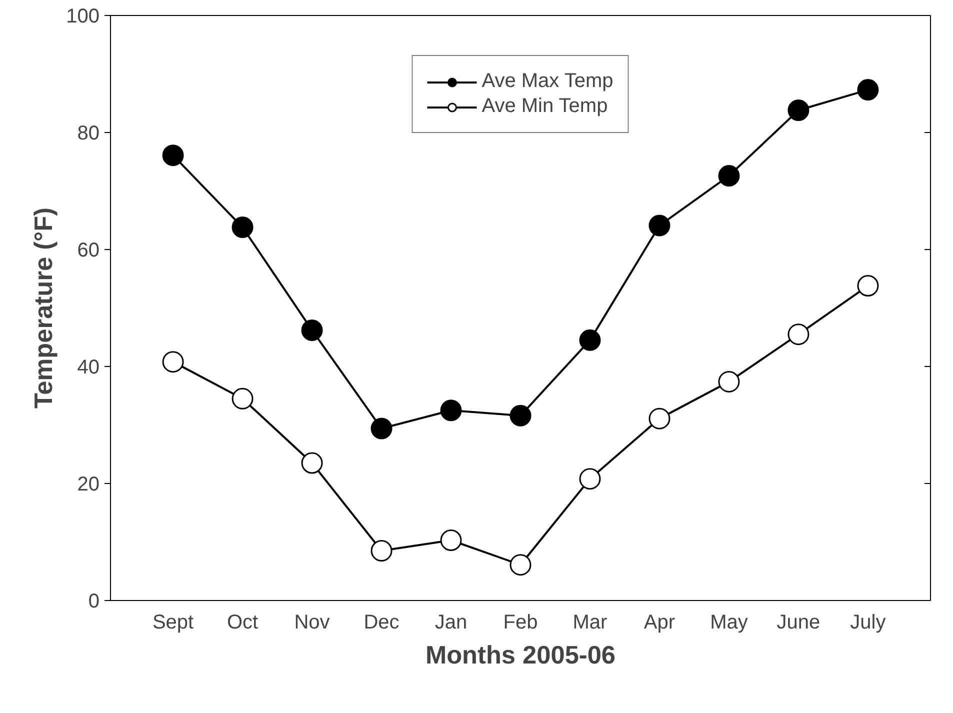 This screenshot has width=953, height=713. I want to click on y-tick-label: 20, so click(88, 485).